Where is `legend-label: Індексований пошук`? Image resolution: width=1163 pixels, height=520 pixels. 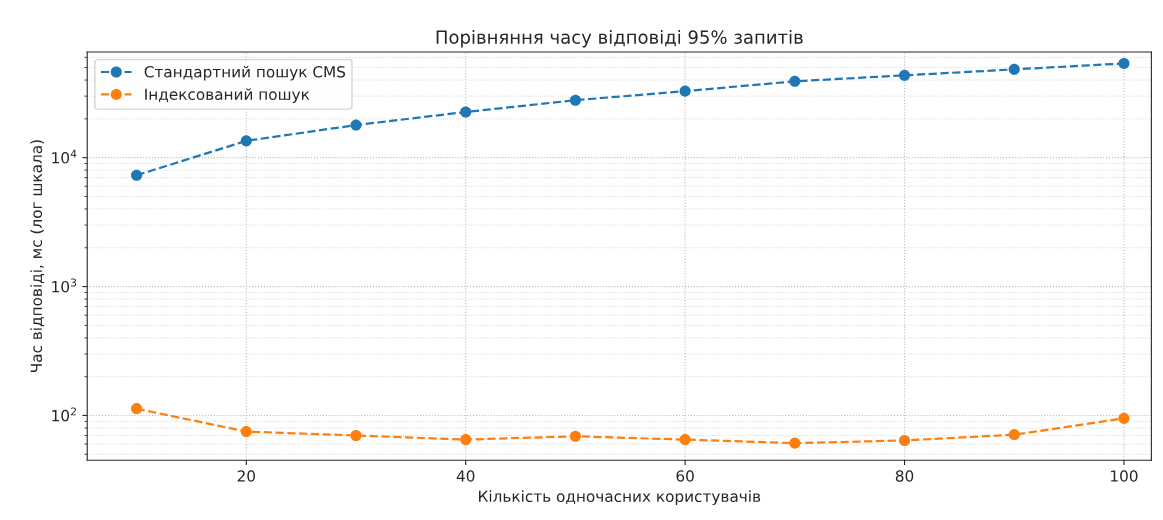 legend-label: Індексований пошук is located at coordinates (227, 95).